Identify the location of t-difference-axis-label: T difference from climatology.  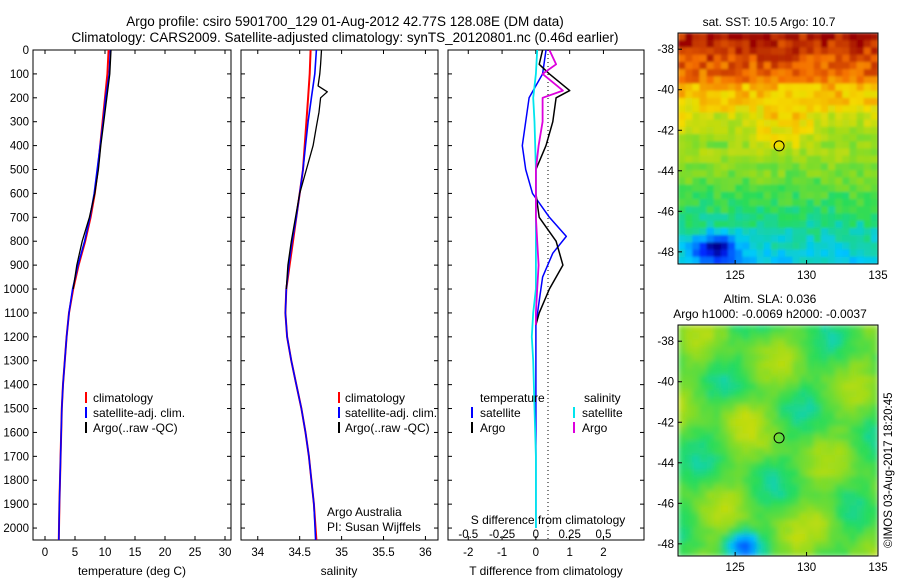
(546, 571).